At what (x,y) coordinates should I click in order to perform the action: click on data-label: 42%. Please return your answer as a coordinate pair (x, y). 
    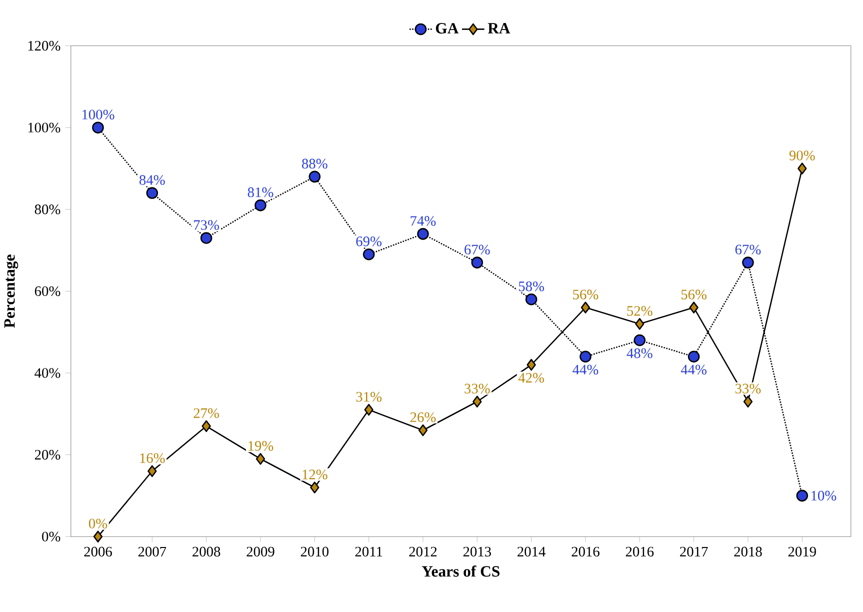
    Looking at the image, I should click on (531, 377).